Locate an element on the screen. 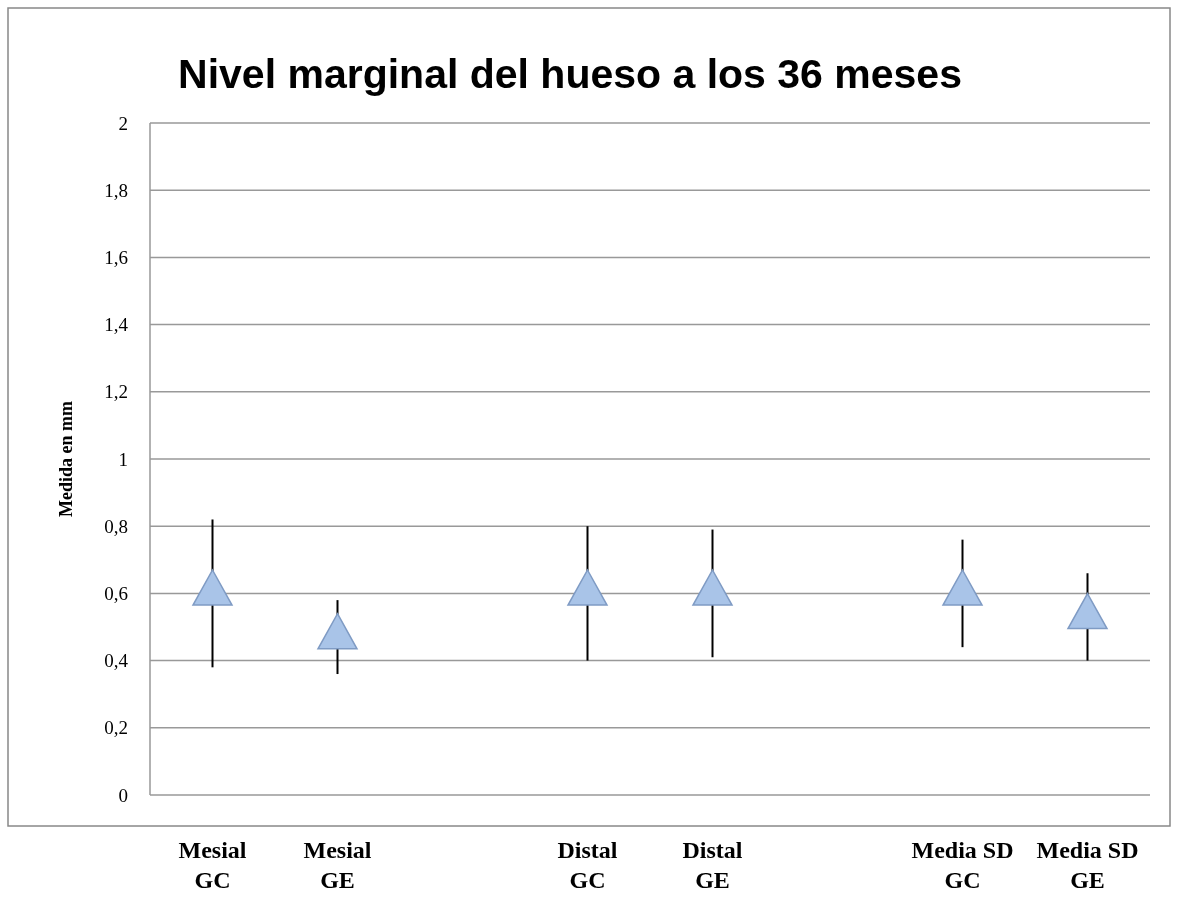 The height and width of the screenshot is (906, 1179). chart-title: Nivel marginal del hueso a los 36 meses is located at coordinates (570, 74).